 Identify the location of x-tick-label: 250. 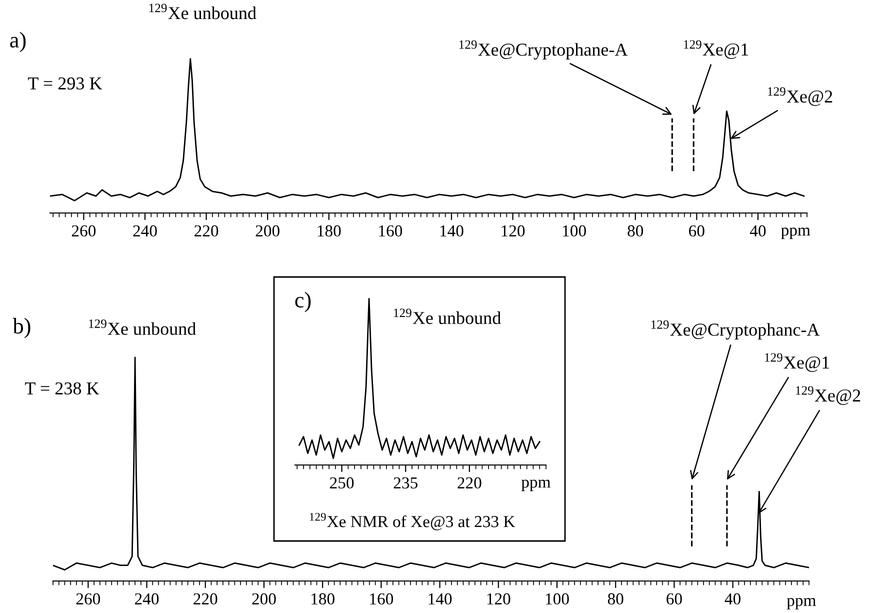
(342, 483).